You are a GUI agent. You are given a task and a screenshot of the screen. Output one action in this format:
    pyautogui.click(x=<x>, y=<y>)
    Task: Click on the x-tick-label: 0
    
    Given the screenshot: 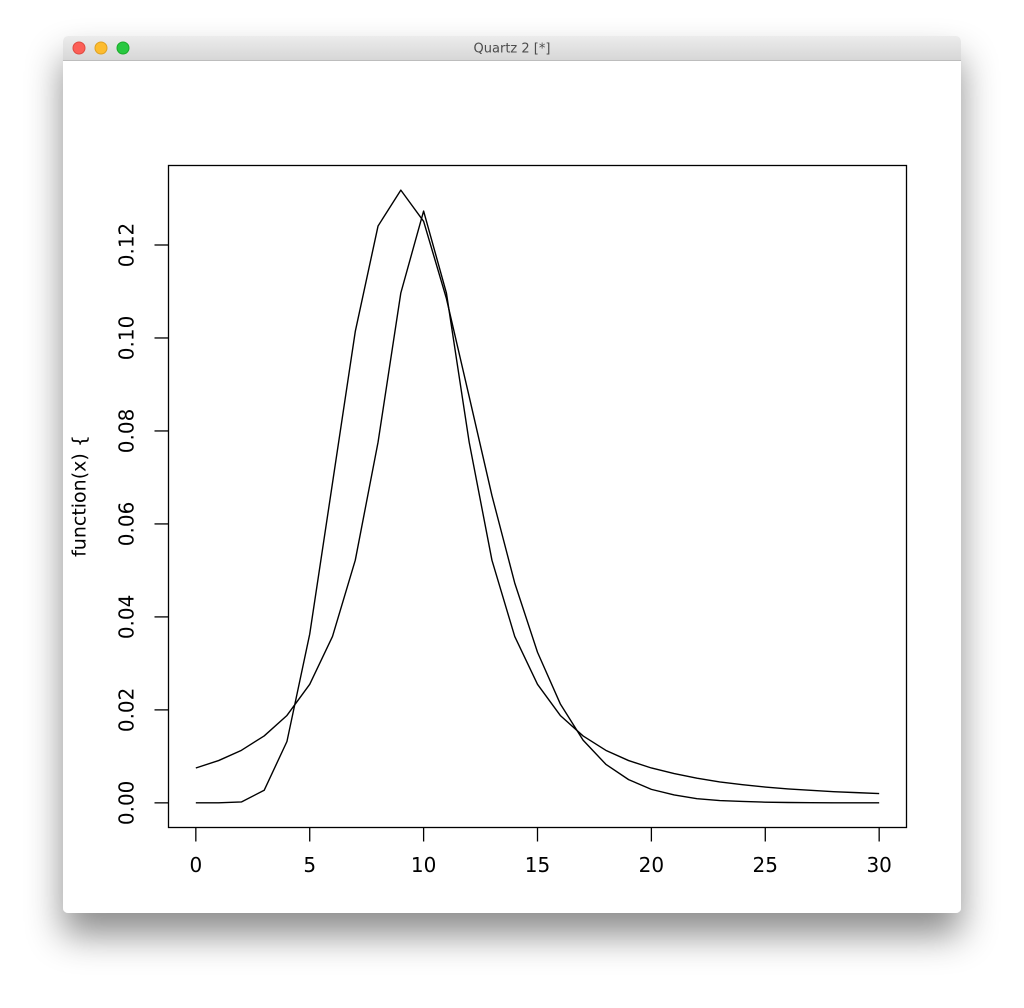 What is the action you would take?
    pyautogui.click(x=195, y=865)
    